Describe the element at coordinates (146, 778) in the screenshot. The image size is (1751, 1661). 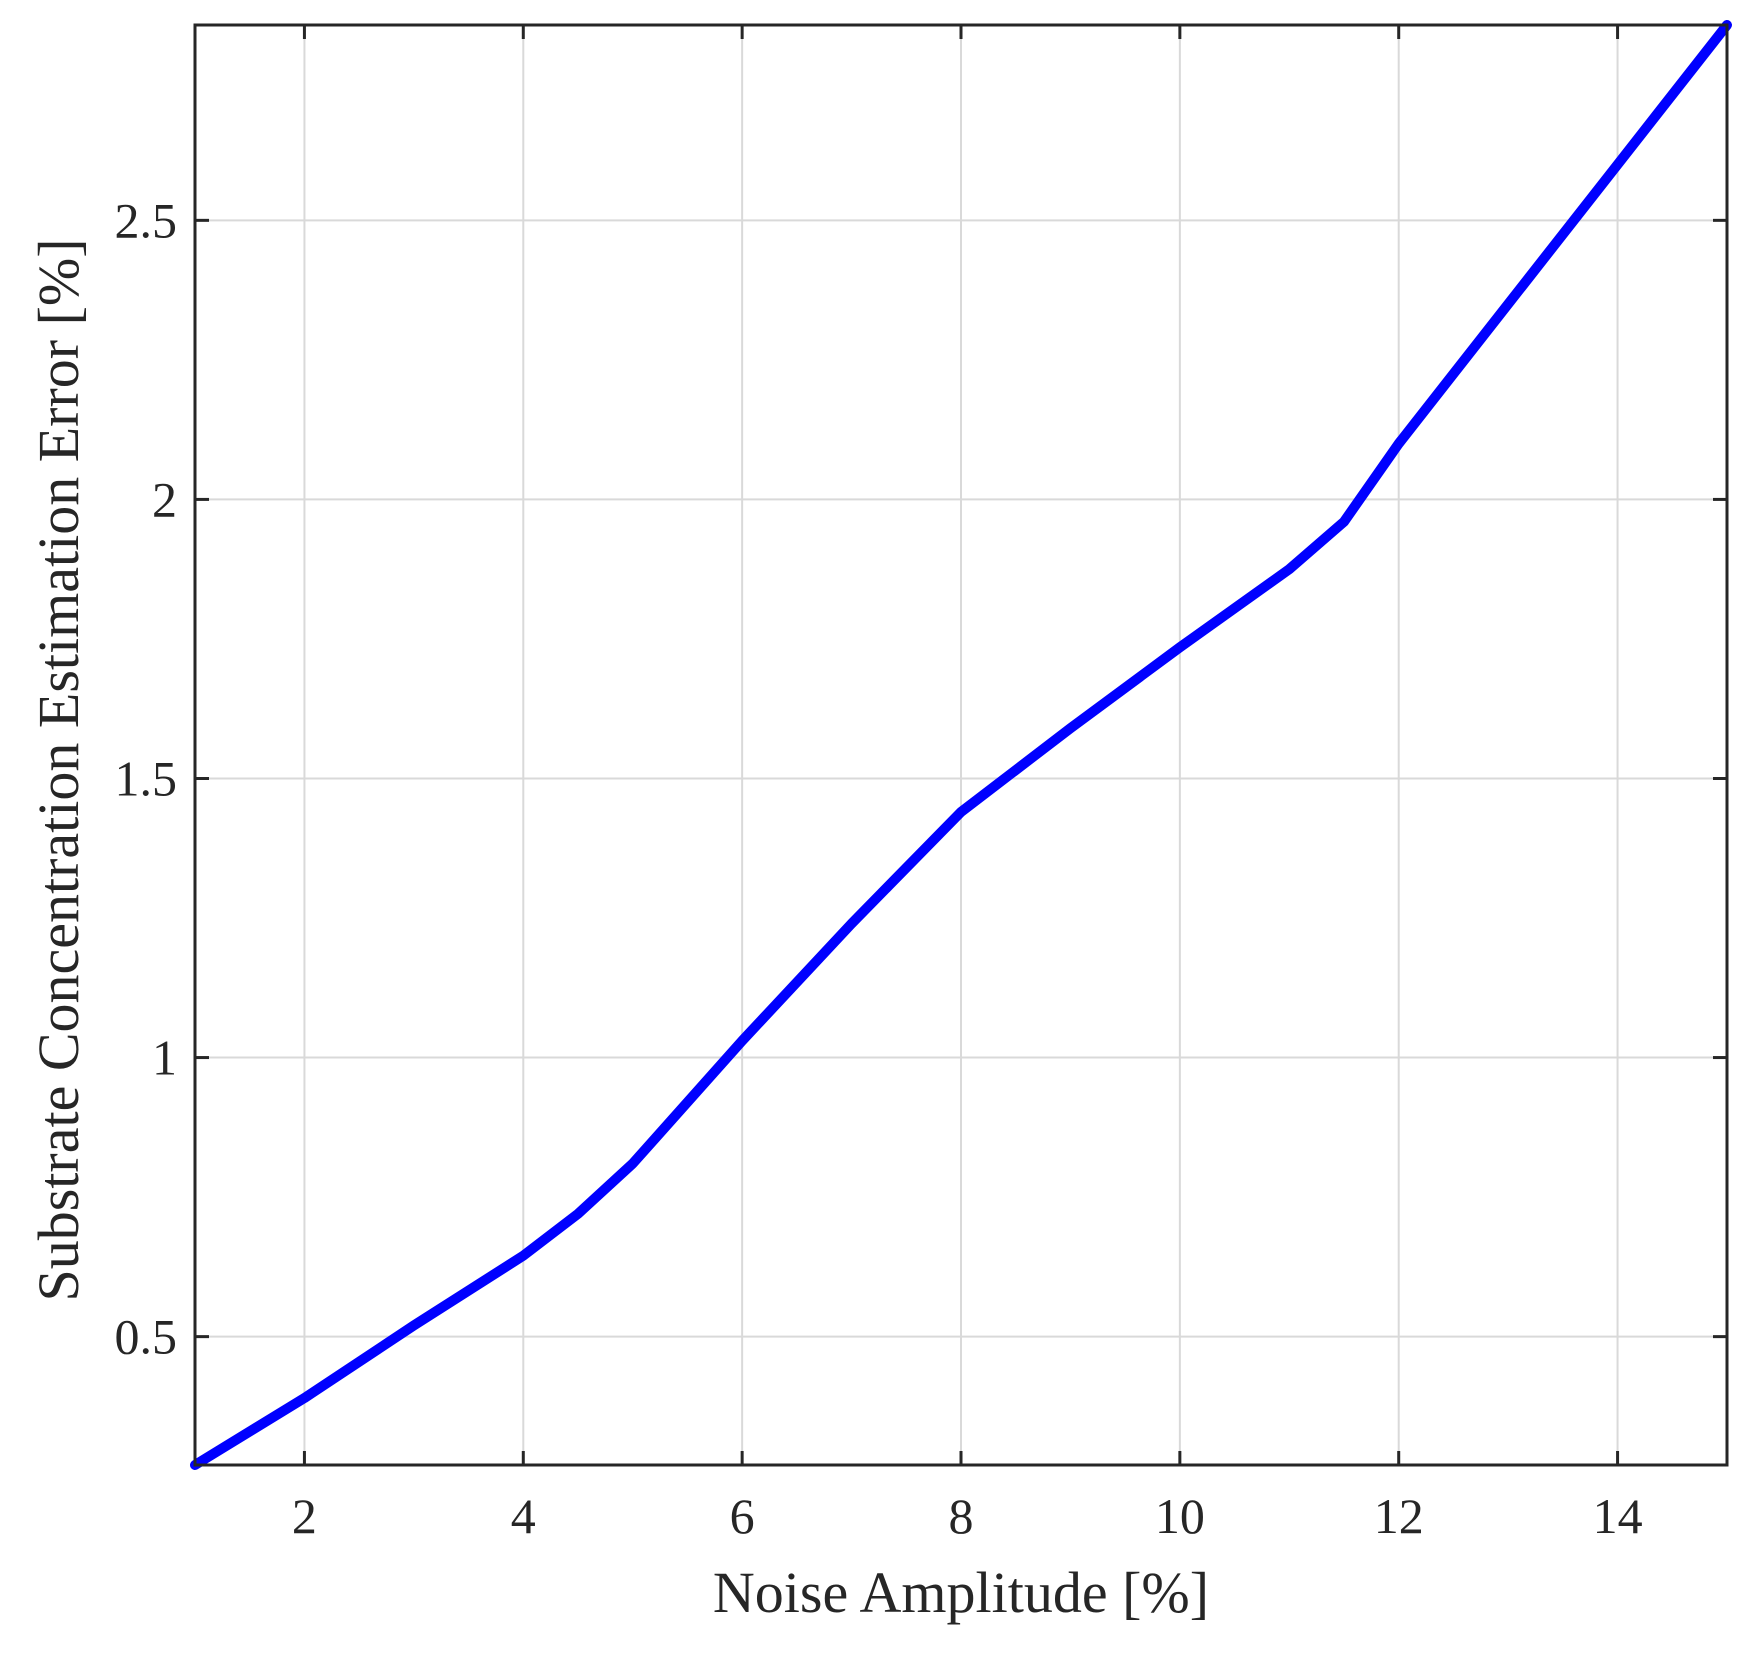
I see `y-tick-label: 1.5` at that location.